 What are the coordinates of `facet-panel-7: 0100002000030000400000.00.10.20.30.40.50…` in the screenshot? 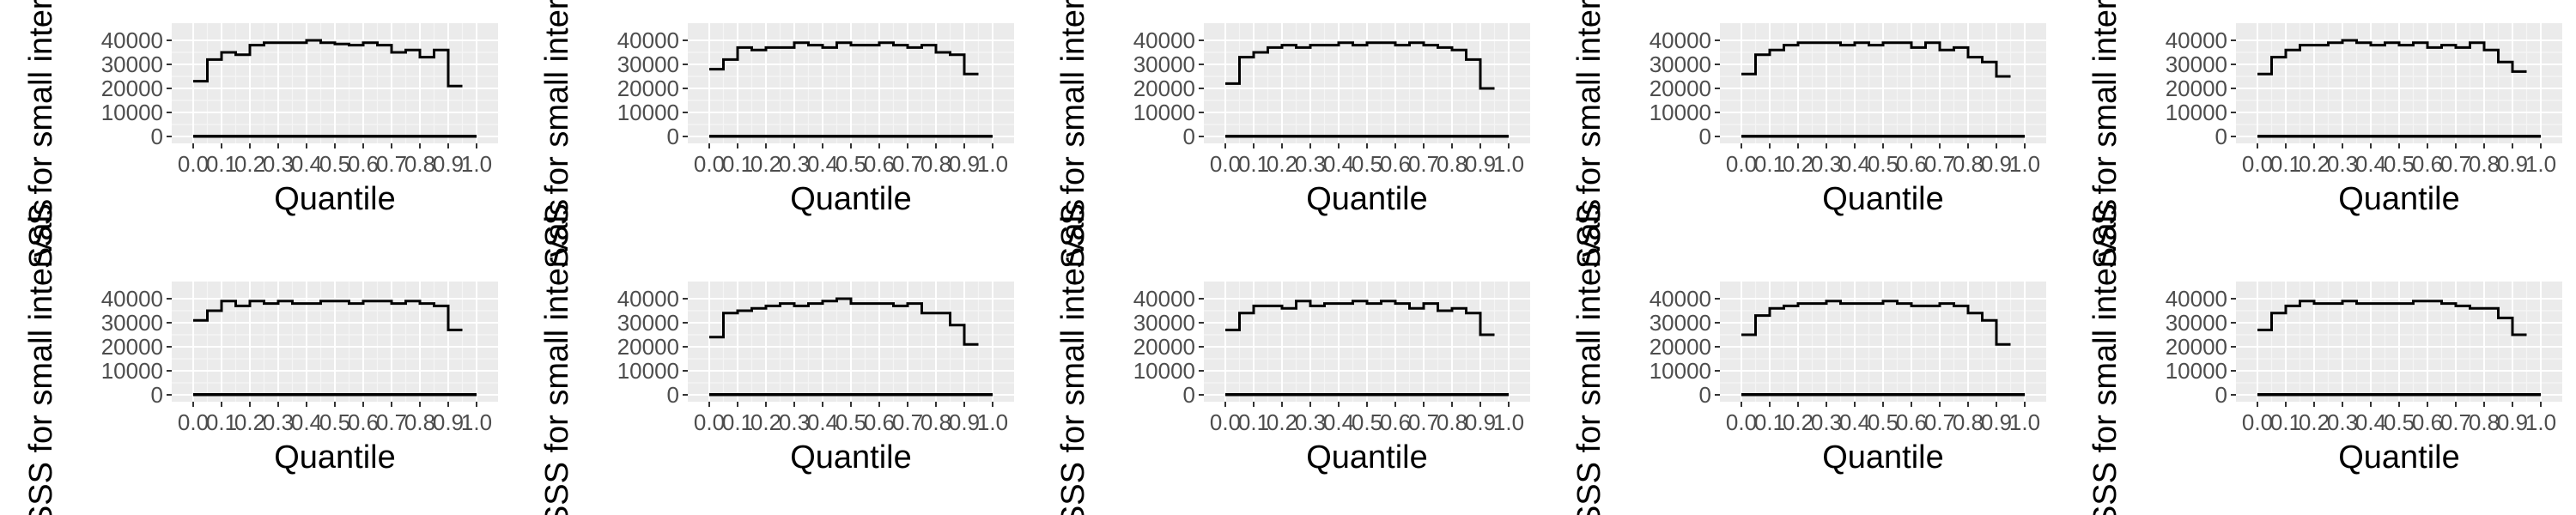 It's located at (777, 357).